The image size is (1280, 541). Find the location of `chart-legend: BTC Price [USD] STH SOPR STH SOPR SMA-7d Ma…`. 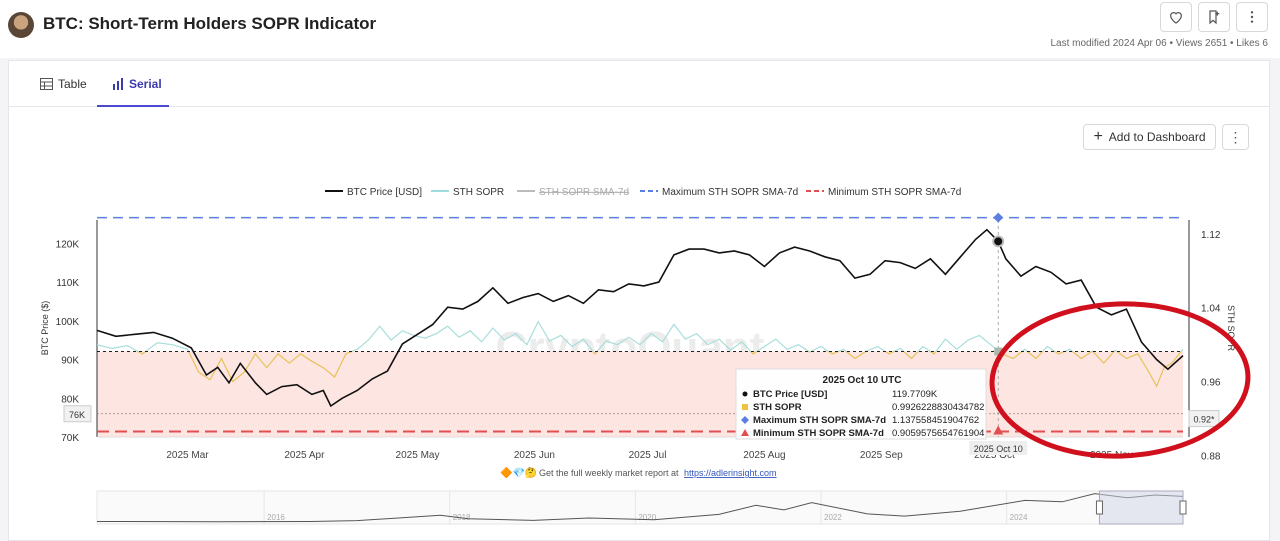

chart-legend: BTC Price [USD] STH SOPR STH SOPR SMA-7d Ma… is located at coordinates (643, 192).